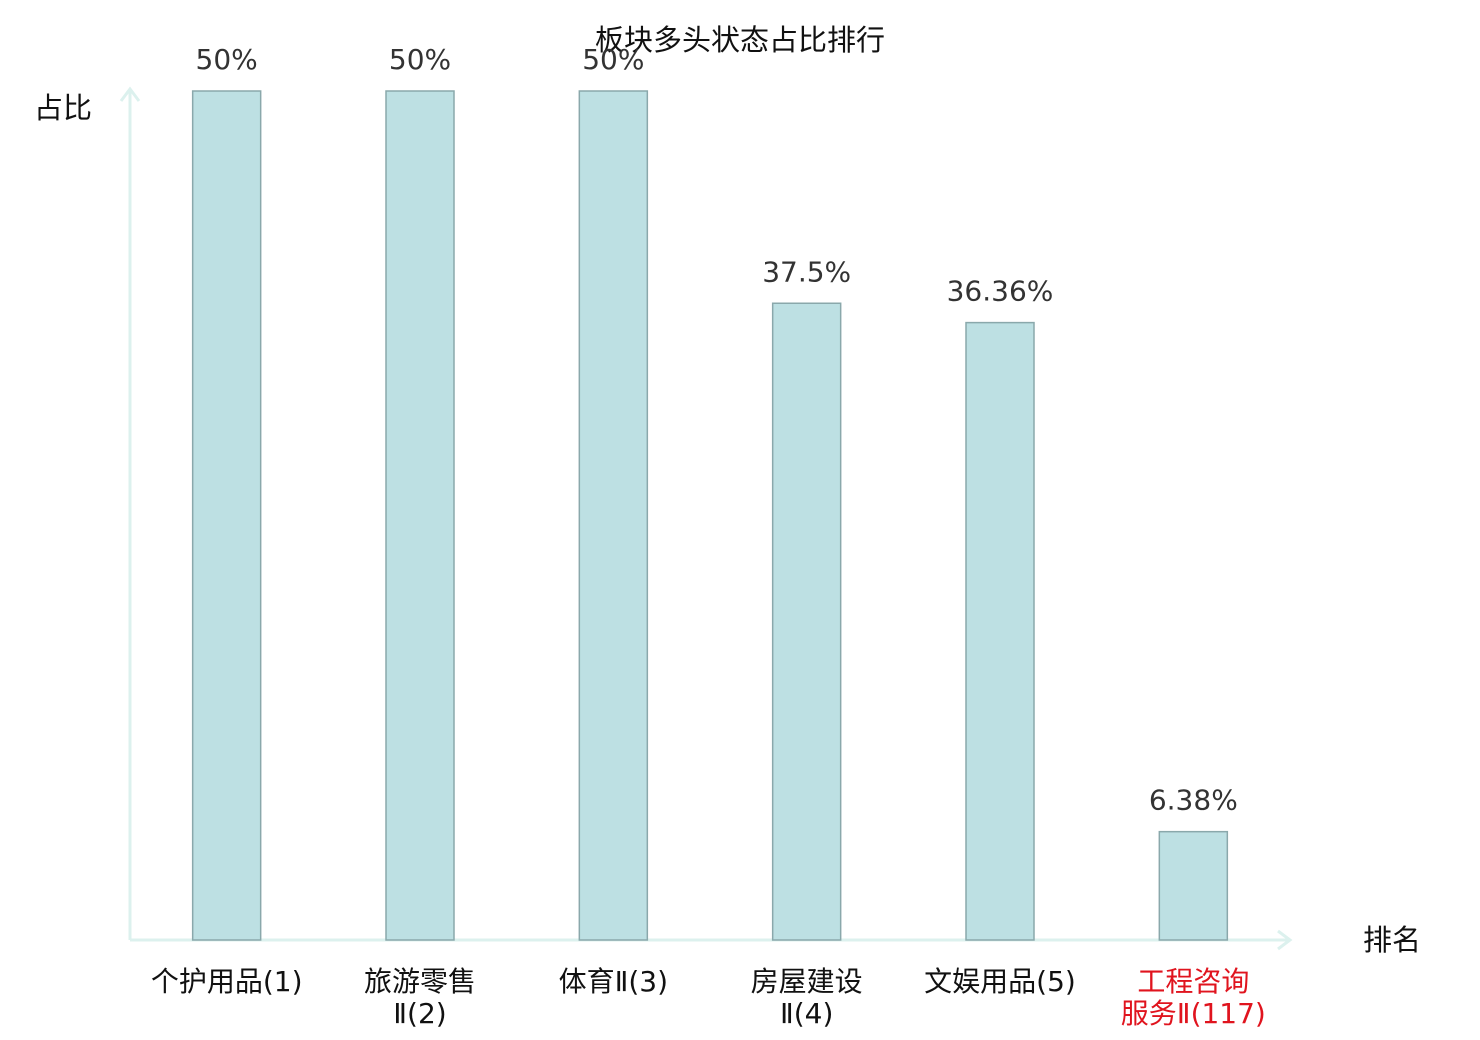 The width and height of the screenshot is (1480, 1040). I want to click on value-label: 36.36%, so click(1000, 291).